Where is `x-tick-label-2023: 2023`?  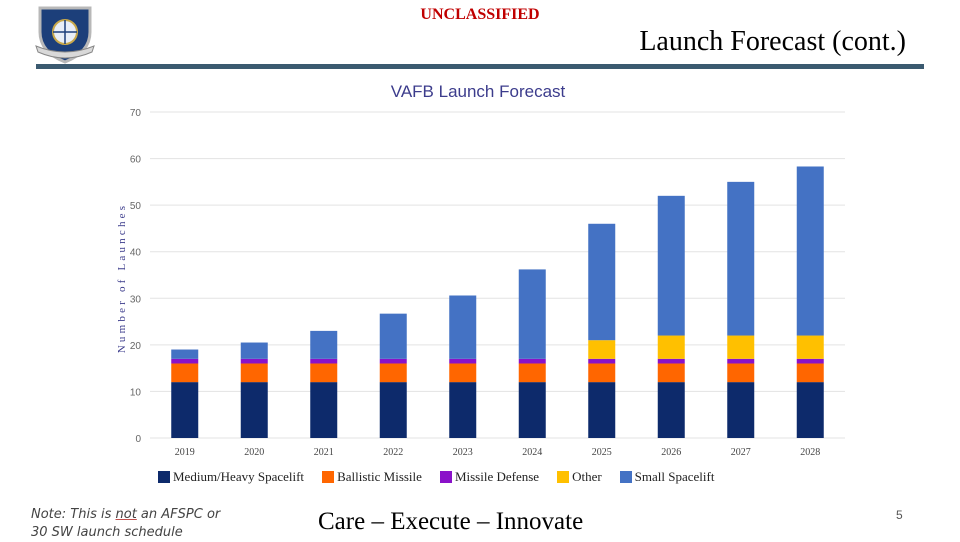
x-tick-label-2023: 2023 is located at coordinates (463, 452).